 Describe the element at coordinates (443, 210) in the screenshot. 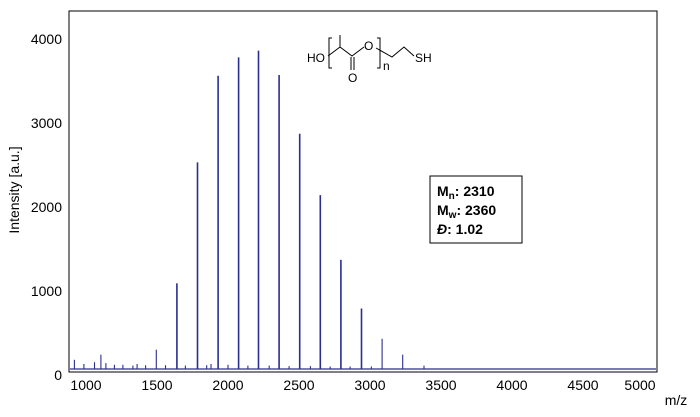

I see `mw-symbol: M` at that location.